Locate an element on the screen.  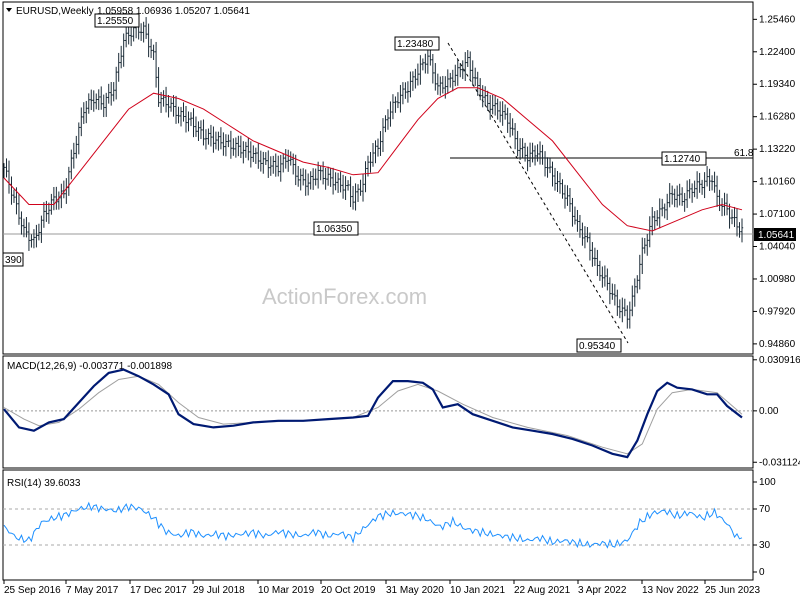
price-tick-label: 1.04040 is located at coordinates (777, 247).